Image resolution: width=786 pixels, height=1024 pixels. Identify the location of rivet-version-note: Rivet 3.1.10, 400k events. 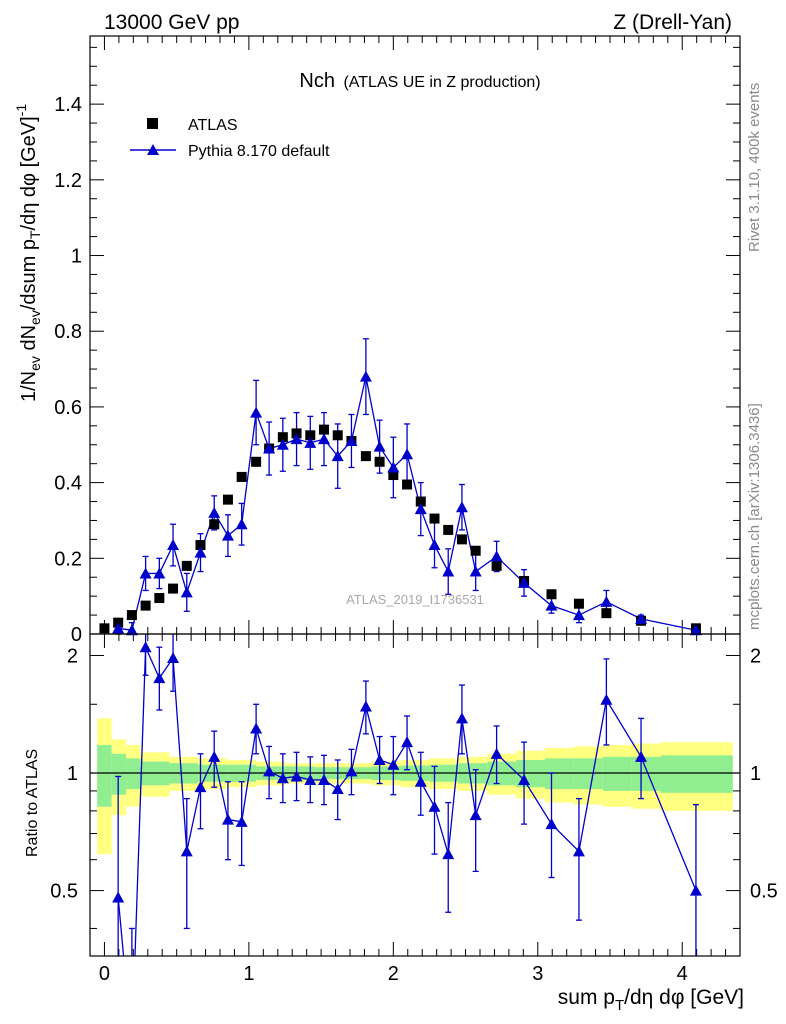
(754, 167).